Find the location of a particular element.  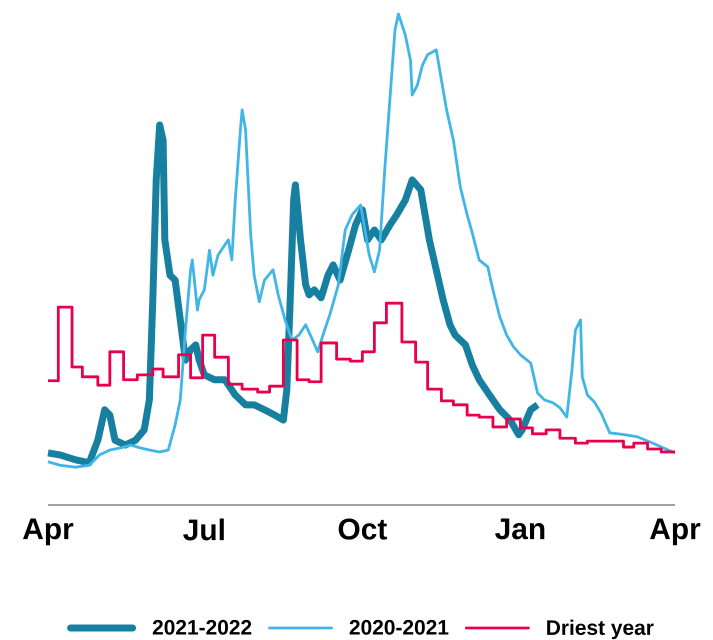

legend-label: 2020-2021 is located at coordinates (399, 627).